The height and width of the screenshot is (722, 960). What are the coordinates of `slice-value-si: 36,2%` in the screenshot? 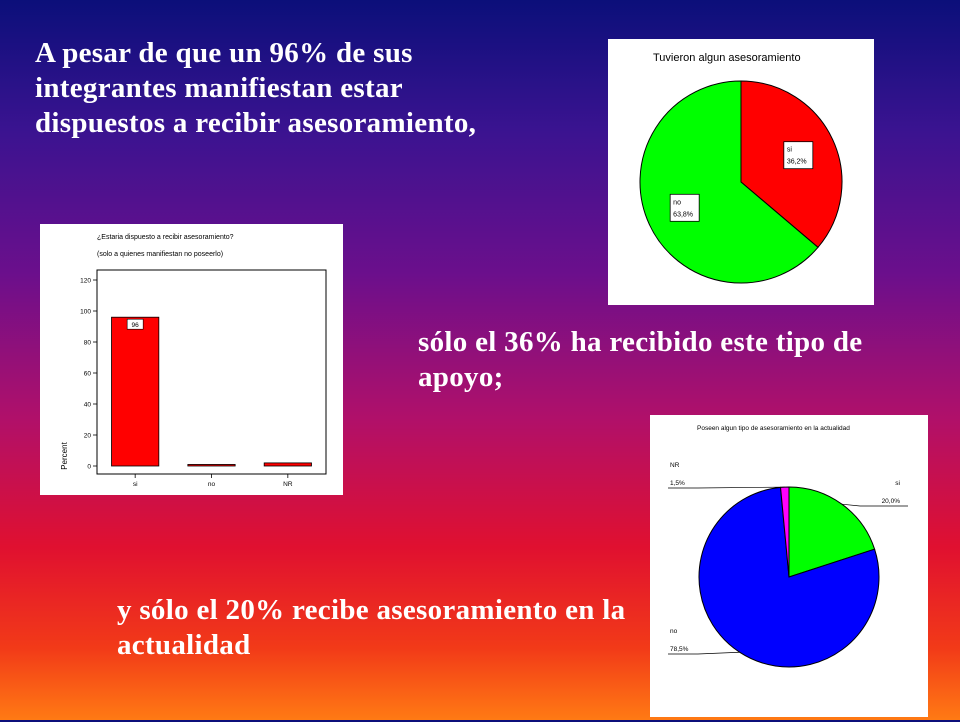 It's located at (797, 162).